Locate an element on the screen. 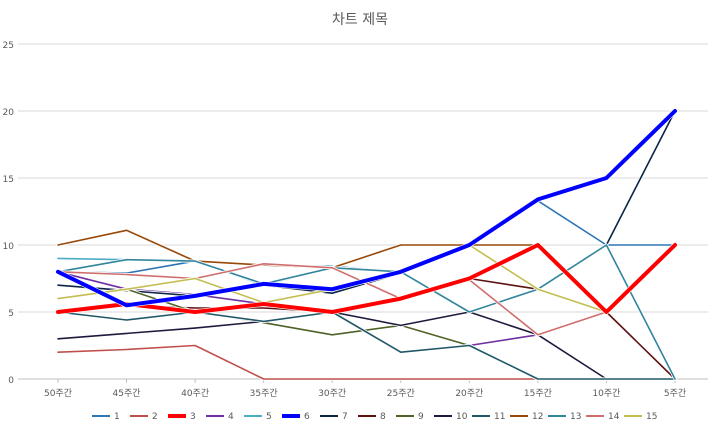 The image size is (720, 435). legend-item-10: 10 is located at coordinates (451, 417).